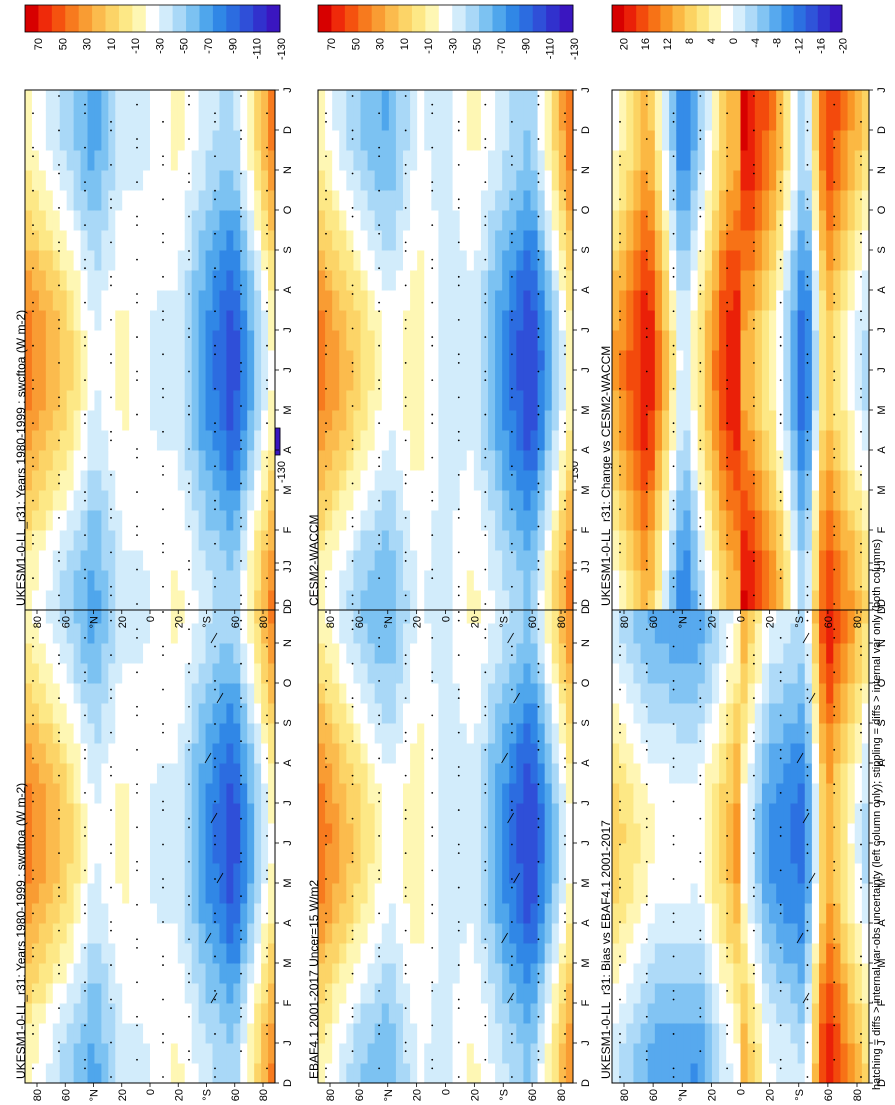 This screenshot has width=895, height=1105. What do you see at coordinates (586, 489) in the screenshot?
I see `month-tick-label: M` at bounding box center [586, 489].